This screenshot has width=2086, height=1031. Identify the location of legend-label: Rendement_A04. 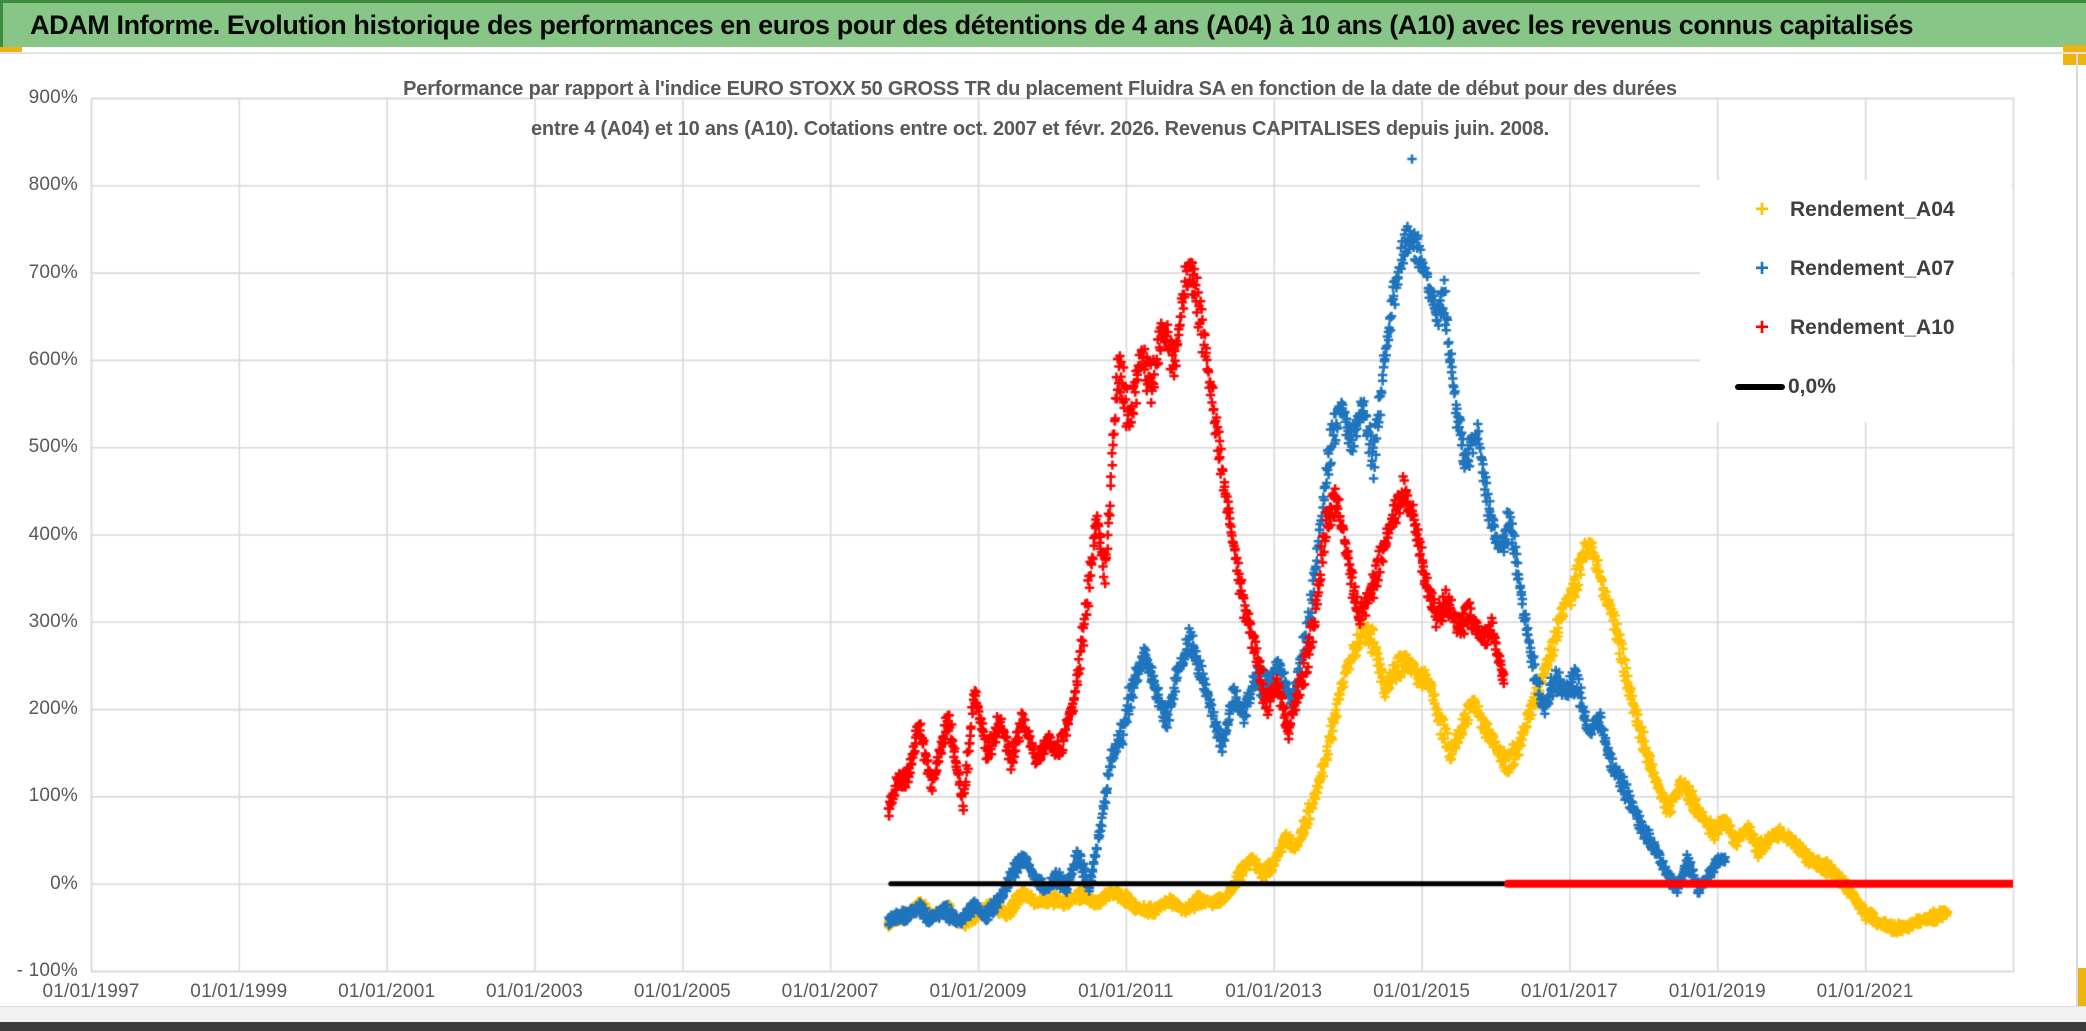
(1872, 209).